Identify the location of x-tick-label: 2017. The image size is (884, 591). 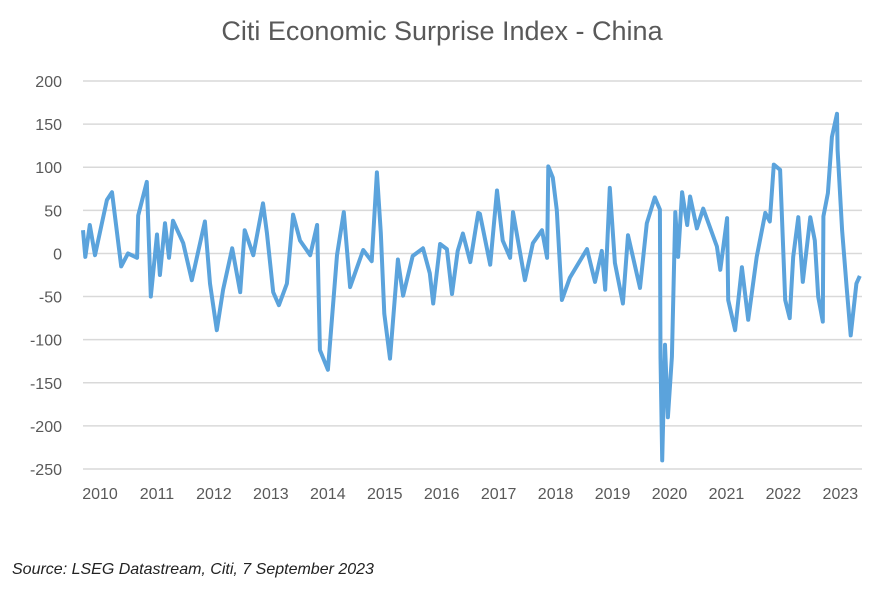
(499, 494).